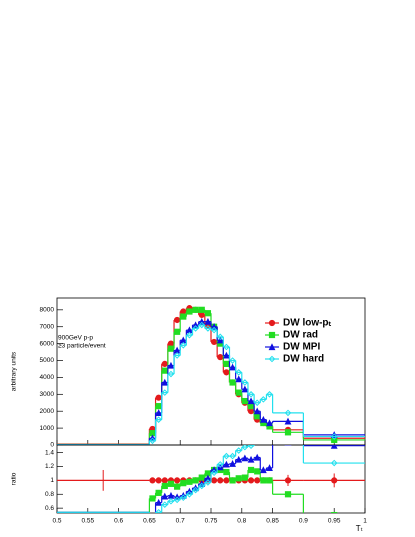 The image size is (415, 537). I want to click on x-tick-label: 0.95, so click(334, 521).